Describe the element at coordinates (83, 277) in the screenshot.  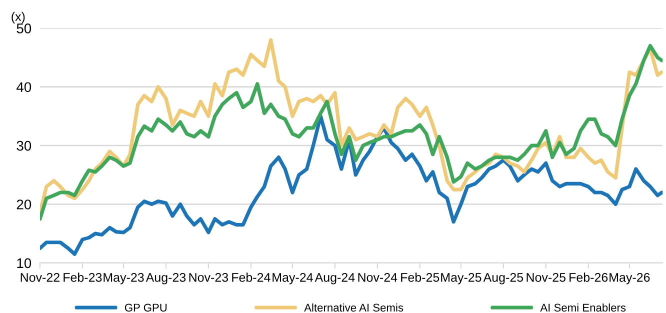
I see `x-tick-label: Feb-23` at that location.